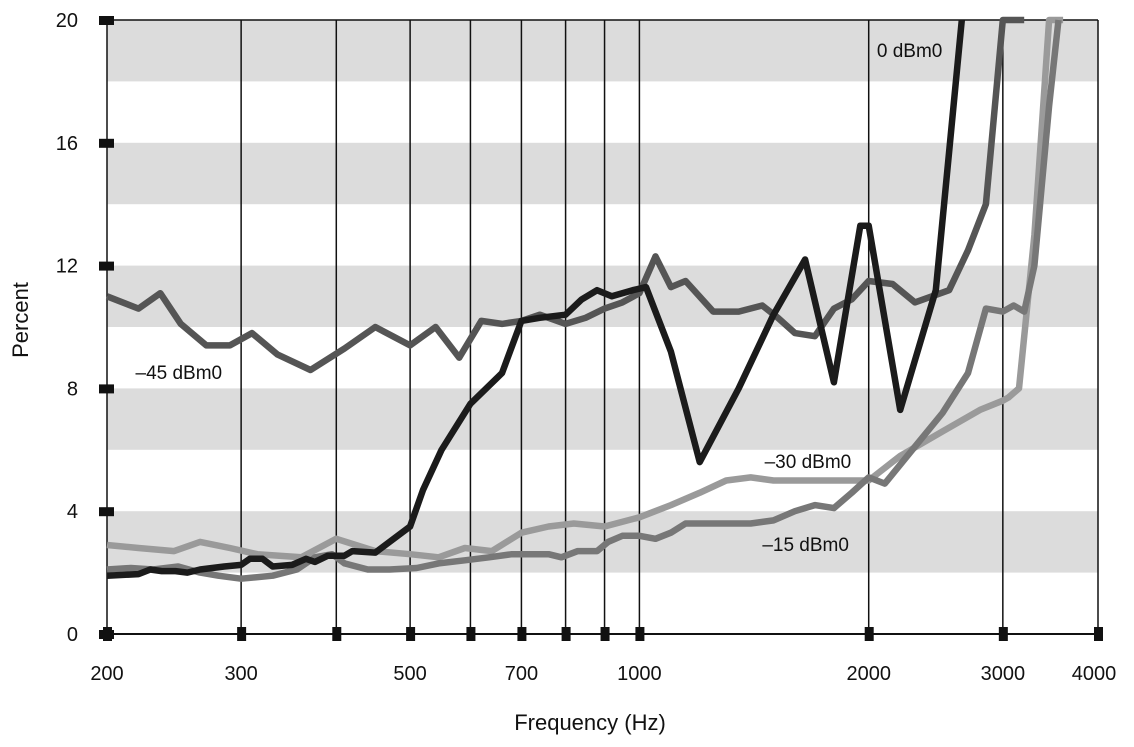 The height and width of the screenshot is (747, 1134). What do you see at coordinates (868, 674) in the screenshot?
I see `x-tick-label: 2000` at bounding box center [868, 674].